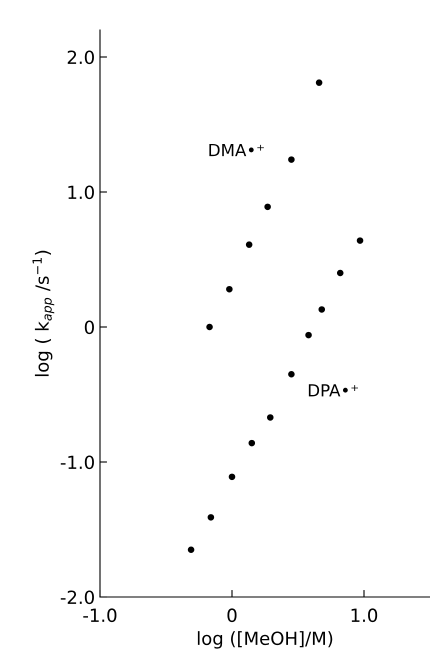 The image size is (430, 666). I want to click on series-label: DMA•⁺, so click(236, 150).